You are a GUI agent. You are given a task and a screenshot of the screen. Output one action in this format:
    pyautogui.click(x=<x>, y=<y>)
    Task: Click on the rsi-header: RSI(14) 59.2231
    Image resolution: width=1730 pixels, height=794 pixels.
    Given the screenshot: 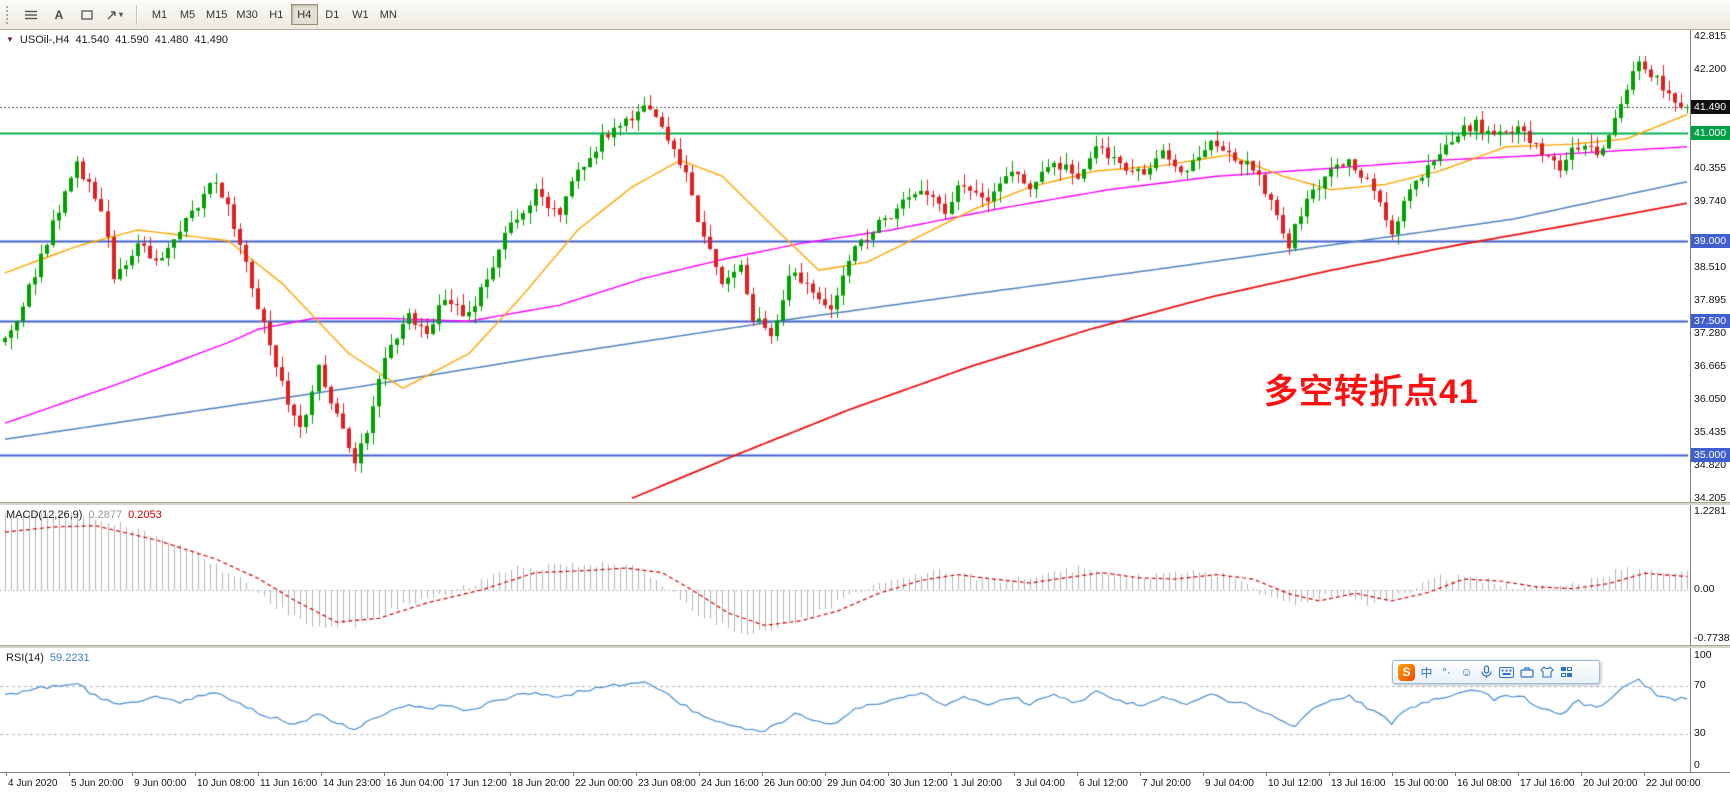 What is the action you would take?
    pyautogui.click(x=48, y=658)
    